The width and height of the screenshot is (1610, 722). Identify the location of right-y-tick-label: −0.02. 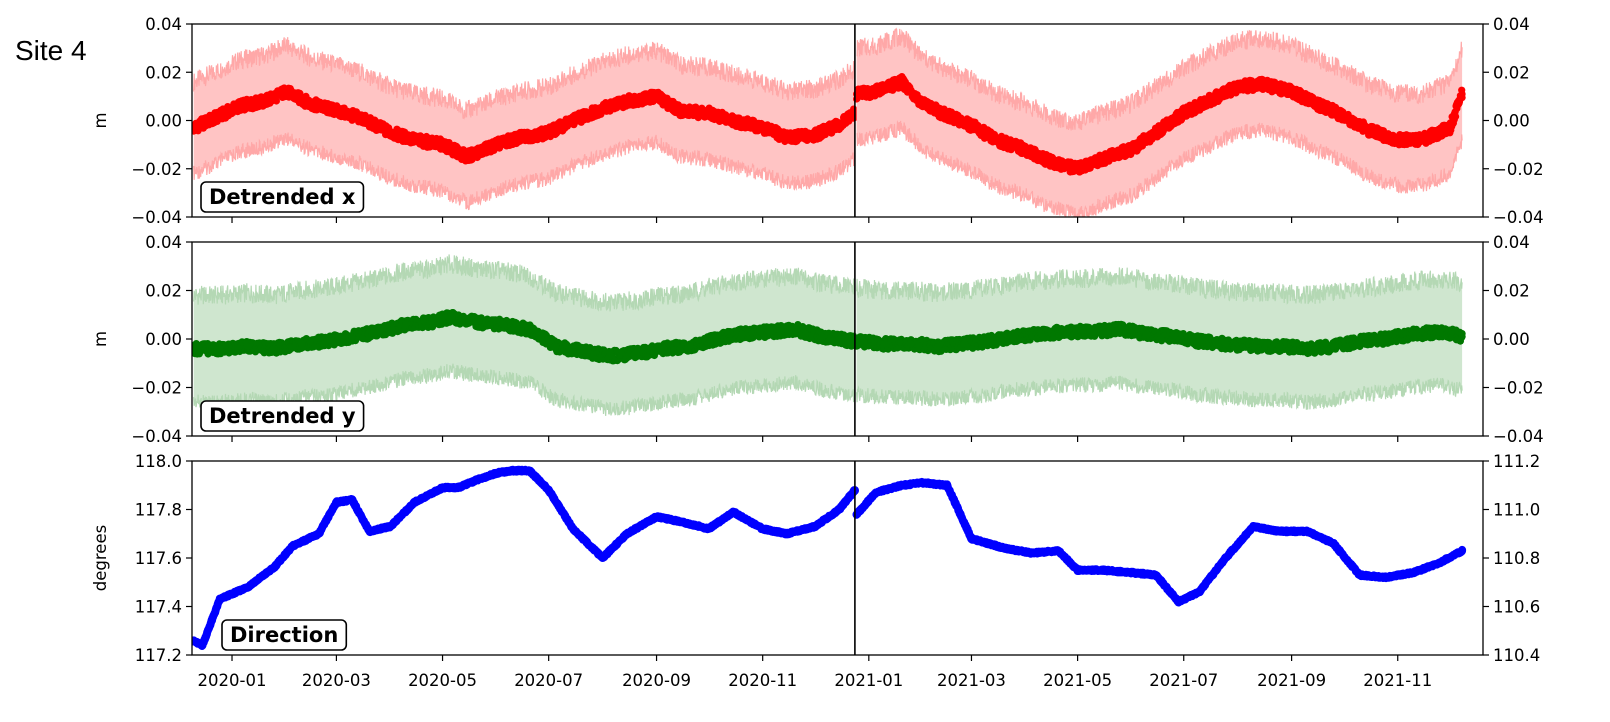
(1518, 169).